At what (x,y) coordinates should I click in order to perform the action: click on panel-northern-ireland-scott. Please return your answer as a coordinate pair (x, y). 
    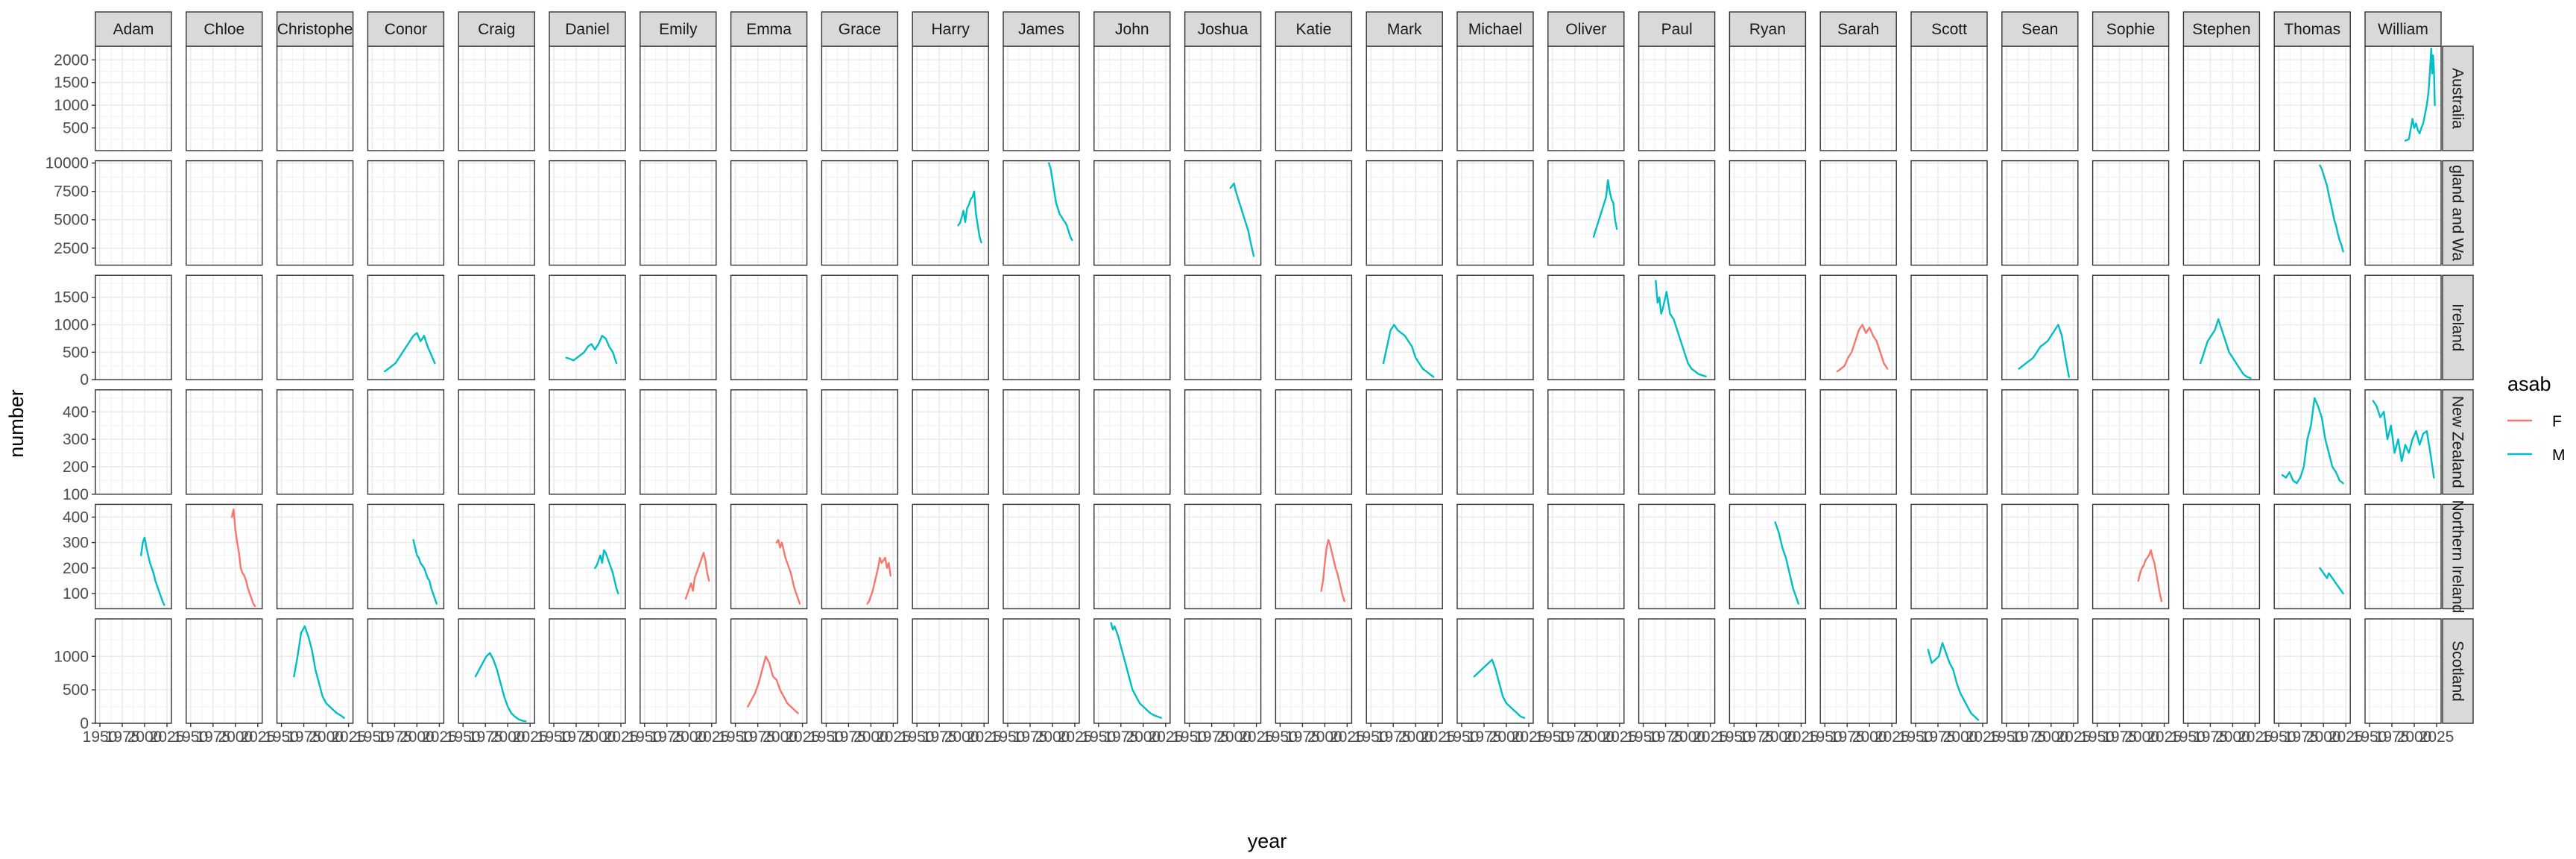
    Looking at the image, I should click on (1949, 556).